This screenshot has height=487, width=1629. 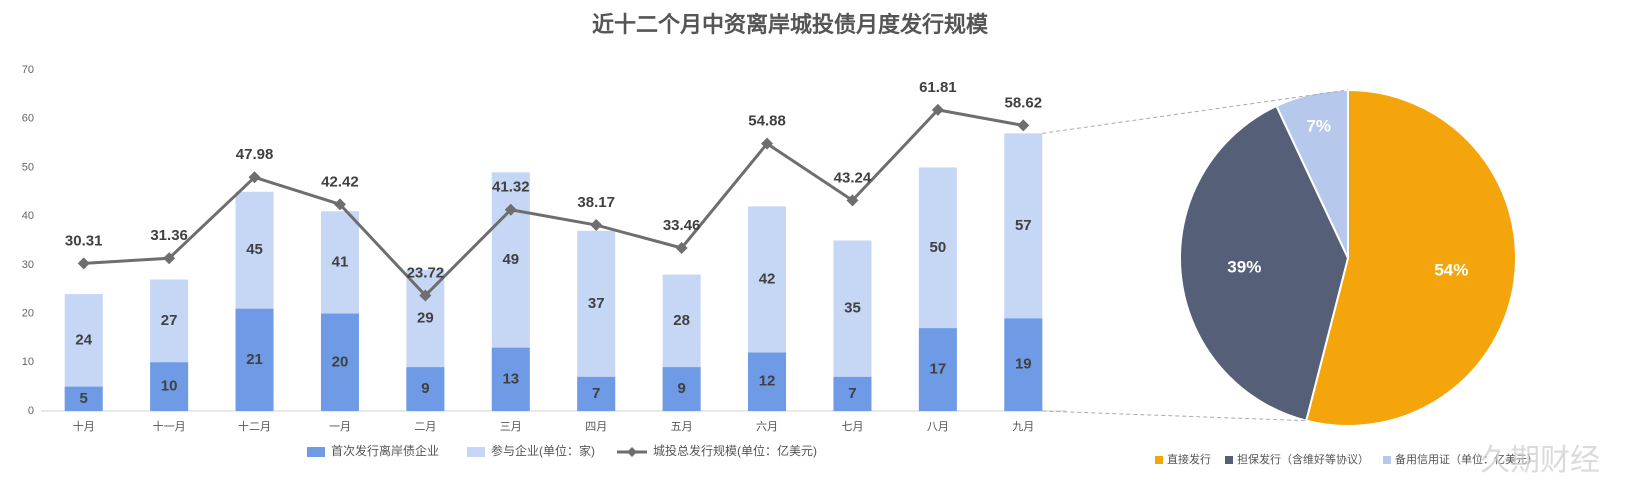 I want to click on data-label: 33.46, so click(x=682, y=225).